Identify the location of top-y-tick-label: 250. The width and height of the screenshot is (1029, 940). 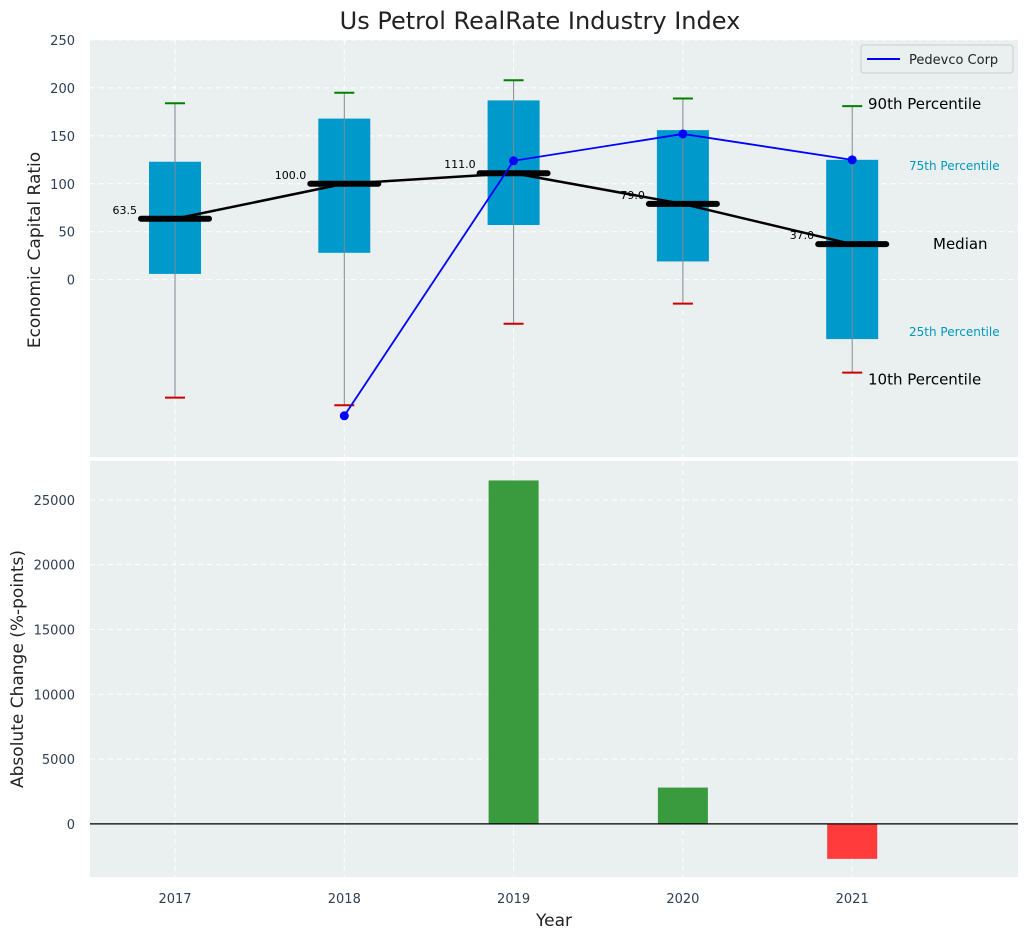
(62, 41).